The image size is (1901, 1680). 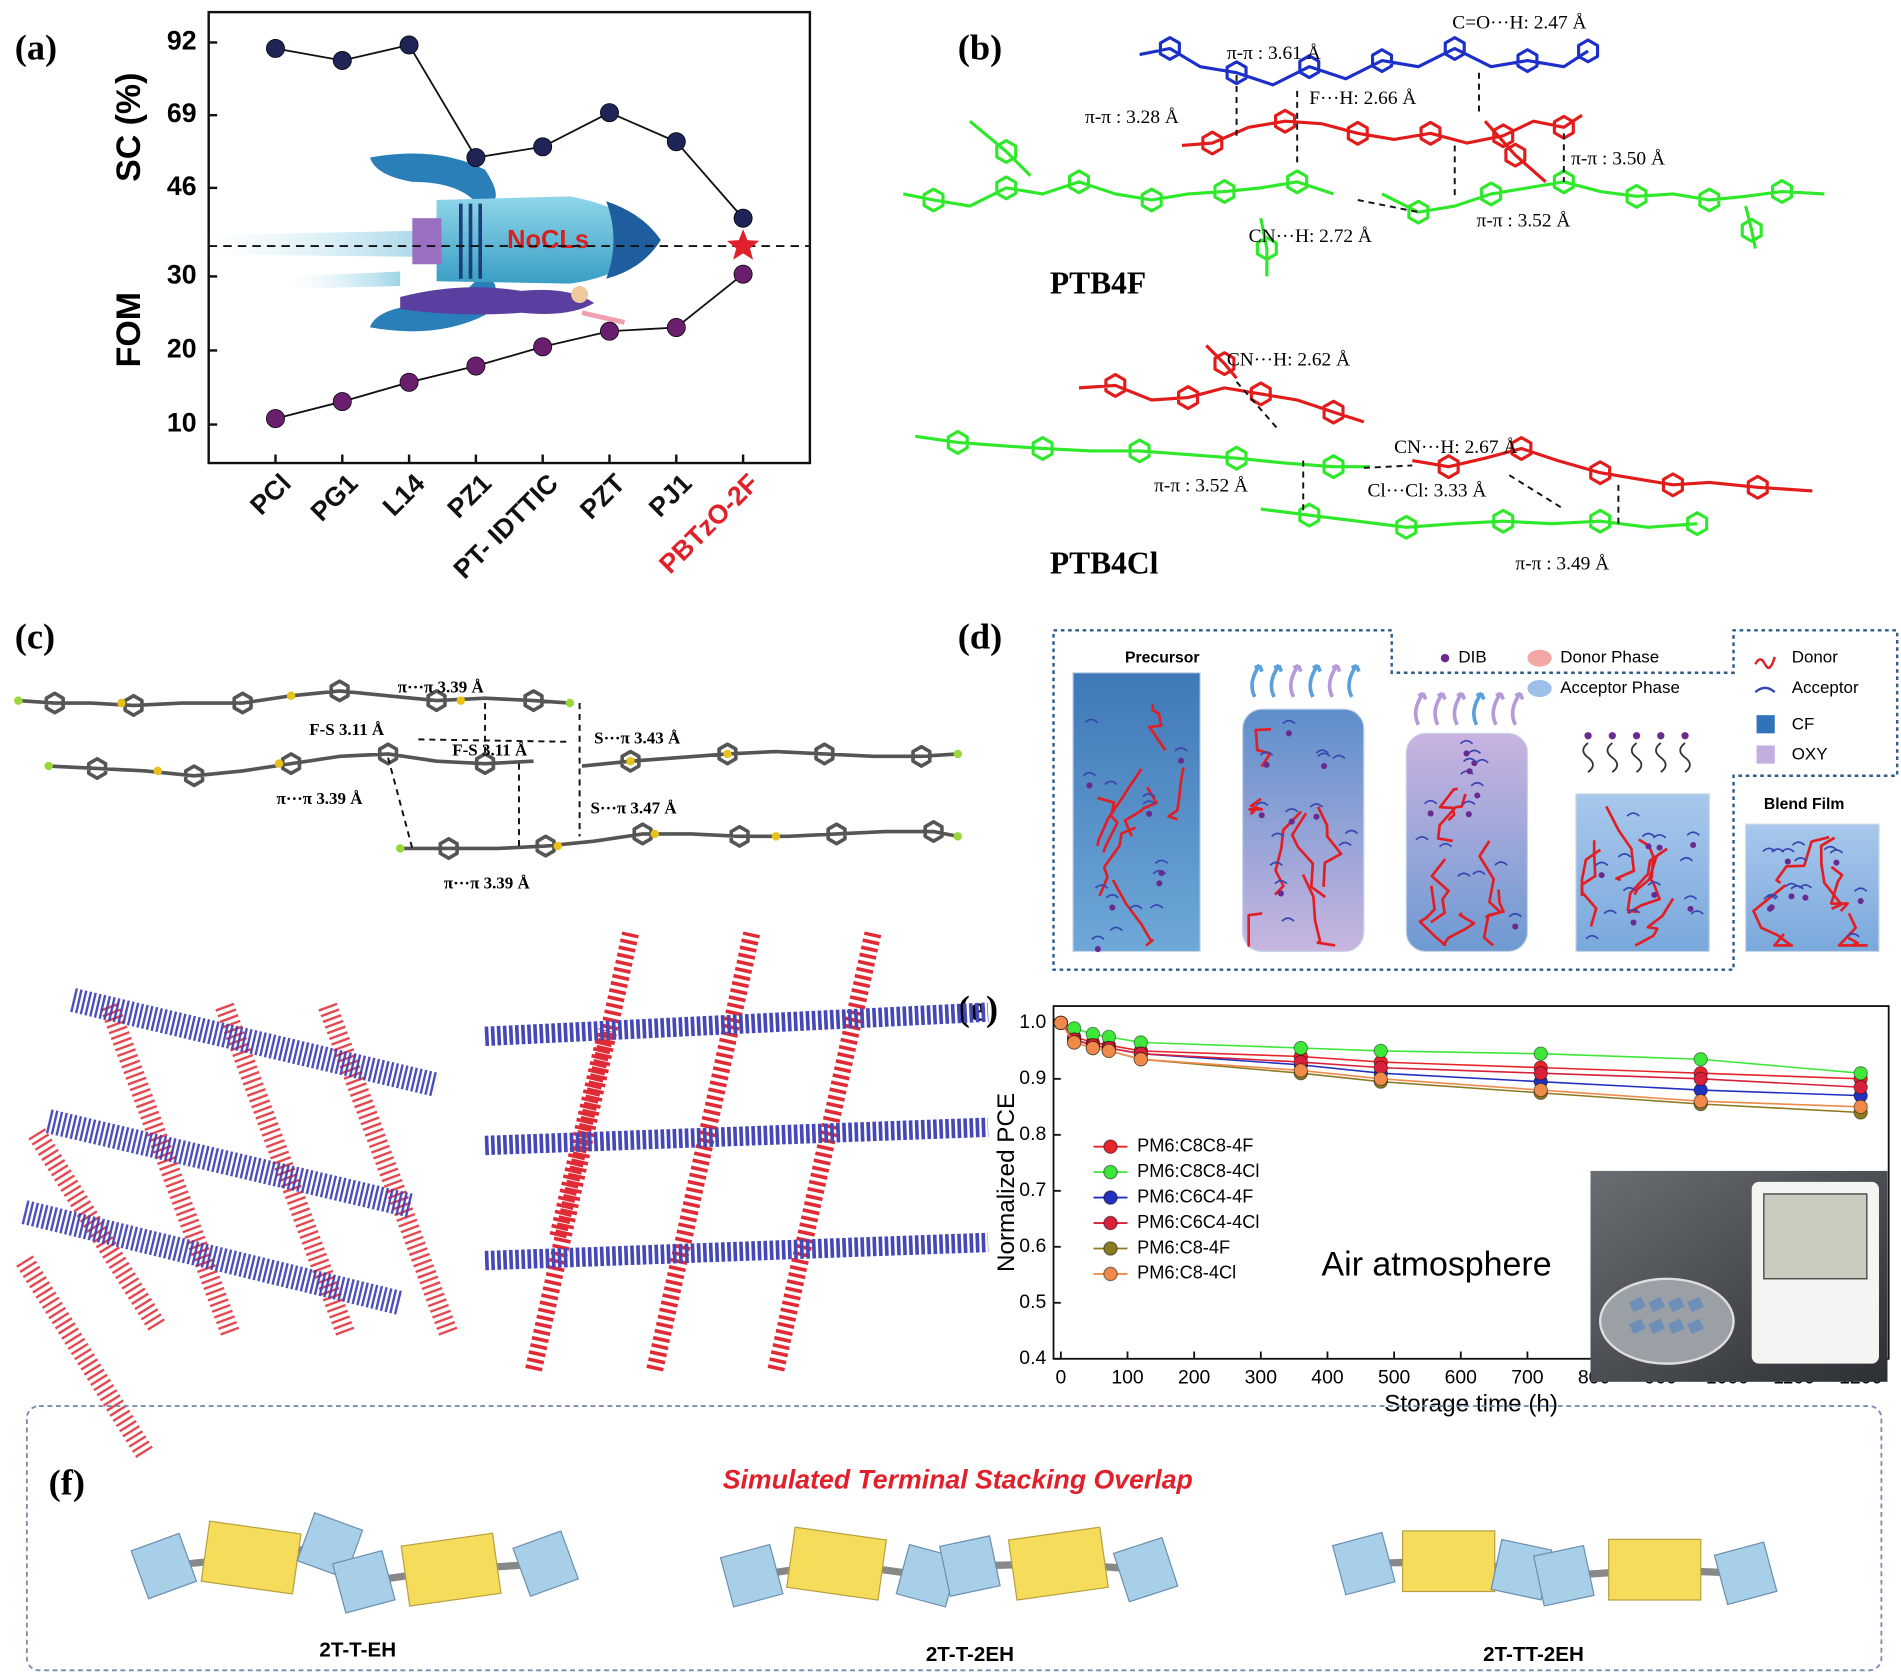 What do you see at coordinates (182, 41) in the screenshot?
I see `label: 92` at bounding box center [182, 41].